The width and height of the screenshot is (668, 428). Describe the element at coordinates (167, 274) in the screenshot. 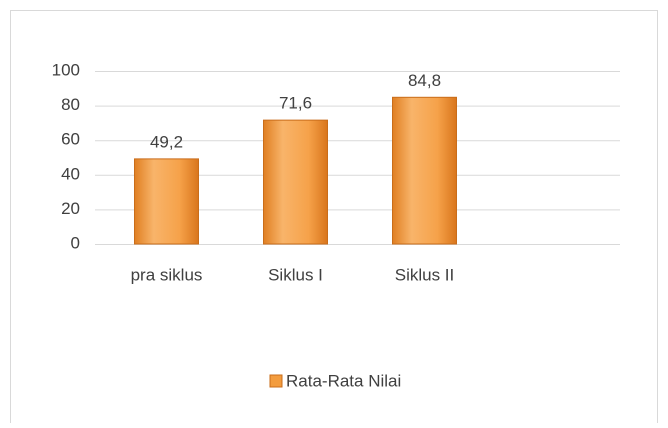

I see `x-tick-label: pra siklus` at that location.